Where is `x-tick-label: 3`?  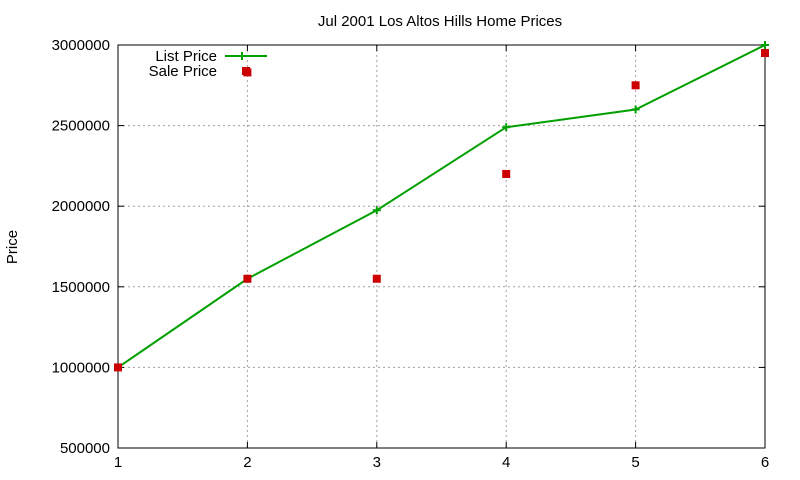
x-tick-label: 3 is located at coordinates (377, 462).